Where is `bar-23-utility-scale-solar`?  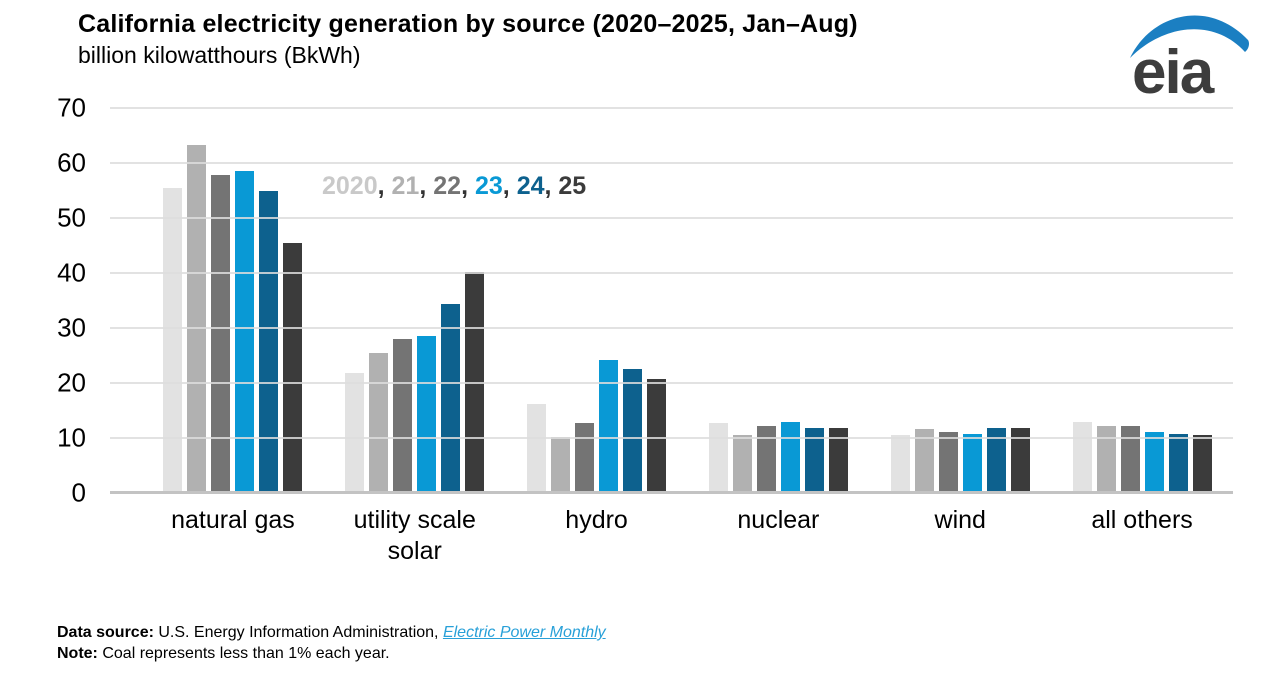 bar-23-utility-scale-solar is located at coordinates (427, 414).